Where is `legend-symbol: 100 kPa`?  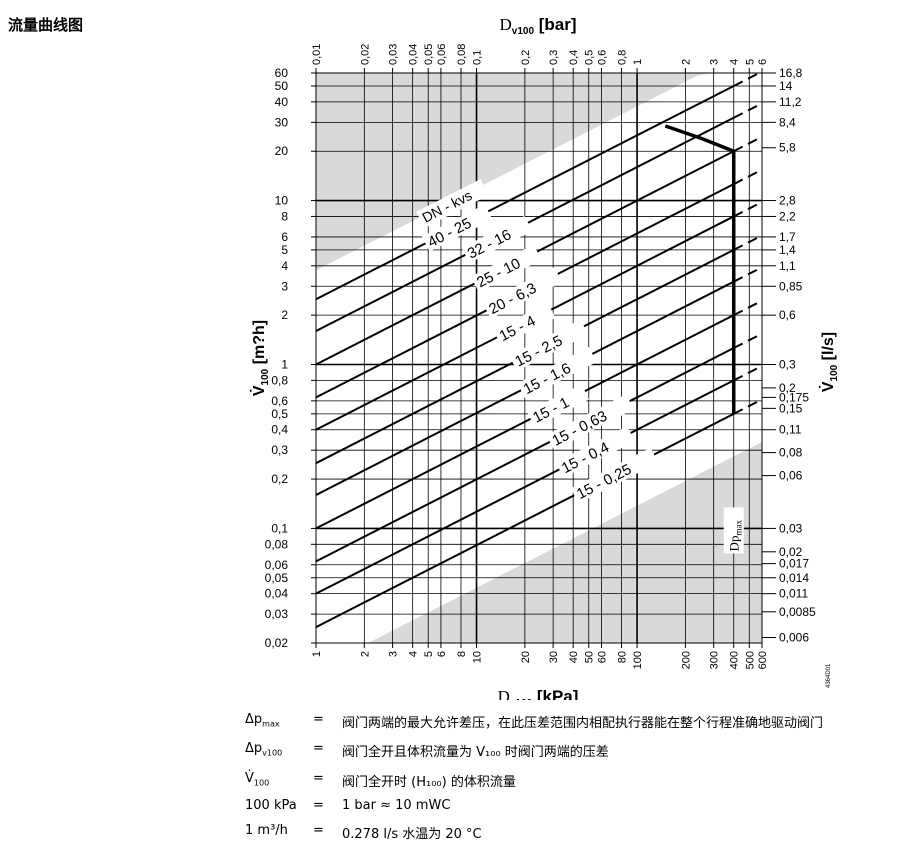 legend-symbol: 100 kPa is located at coordinates (271, 805).